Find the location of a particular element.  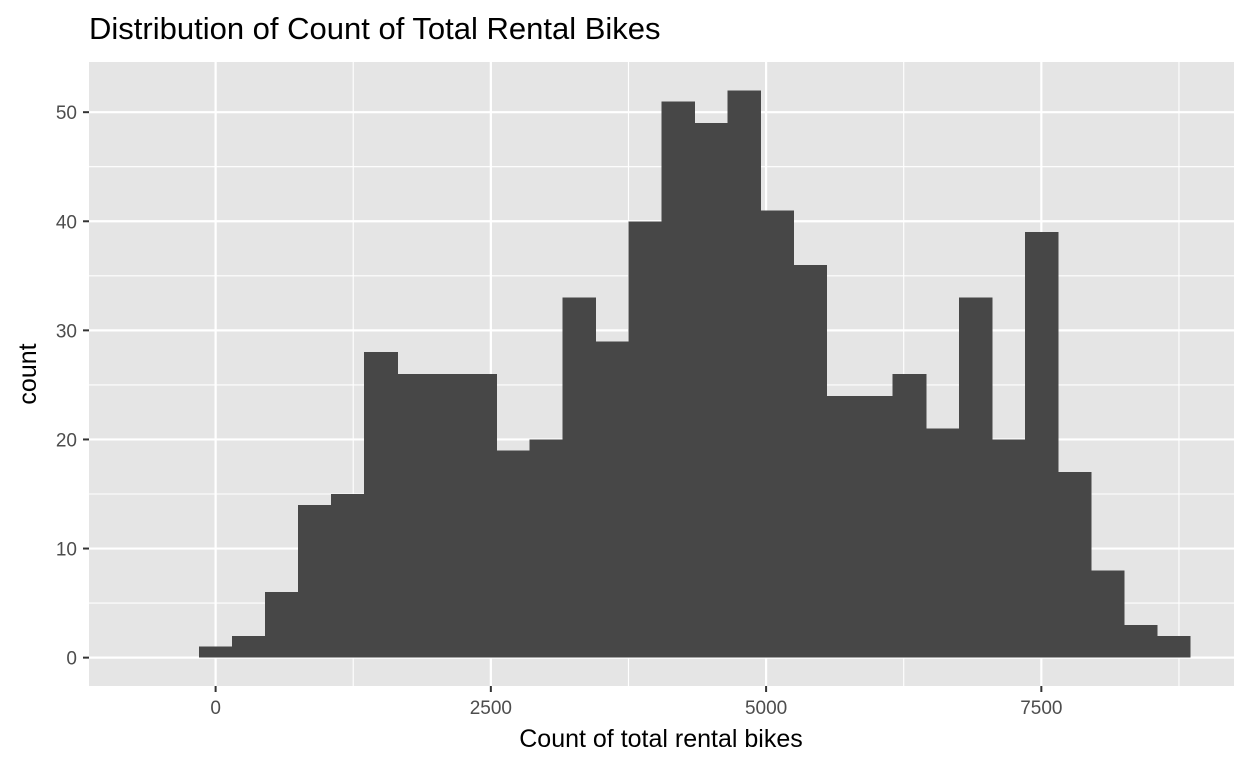

x-axis-title: Count of total rental bikes is located at coordinates (661, 739).